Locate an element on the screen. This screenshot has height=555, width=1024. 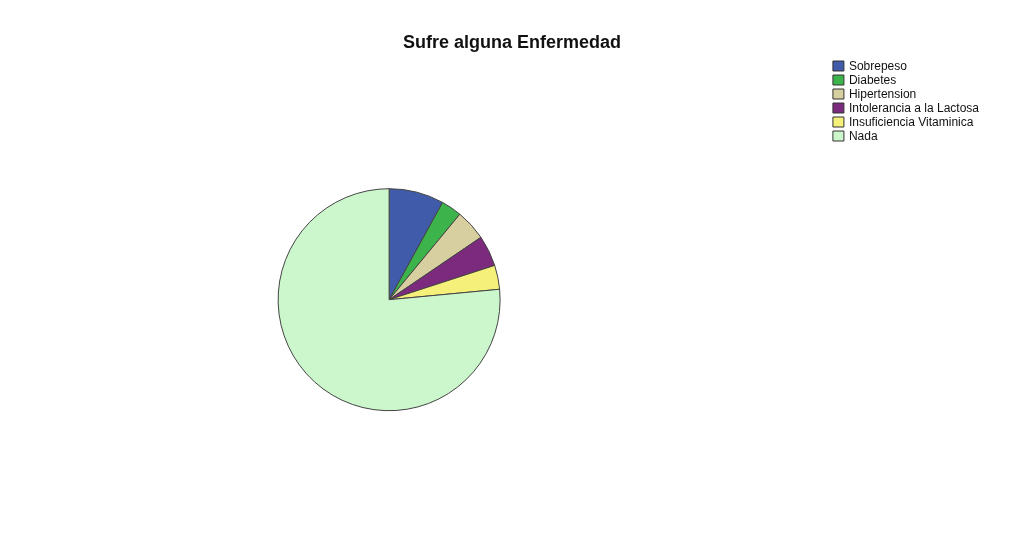
legend-label: Nada is located at coordinates (863, 136).